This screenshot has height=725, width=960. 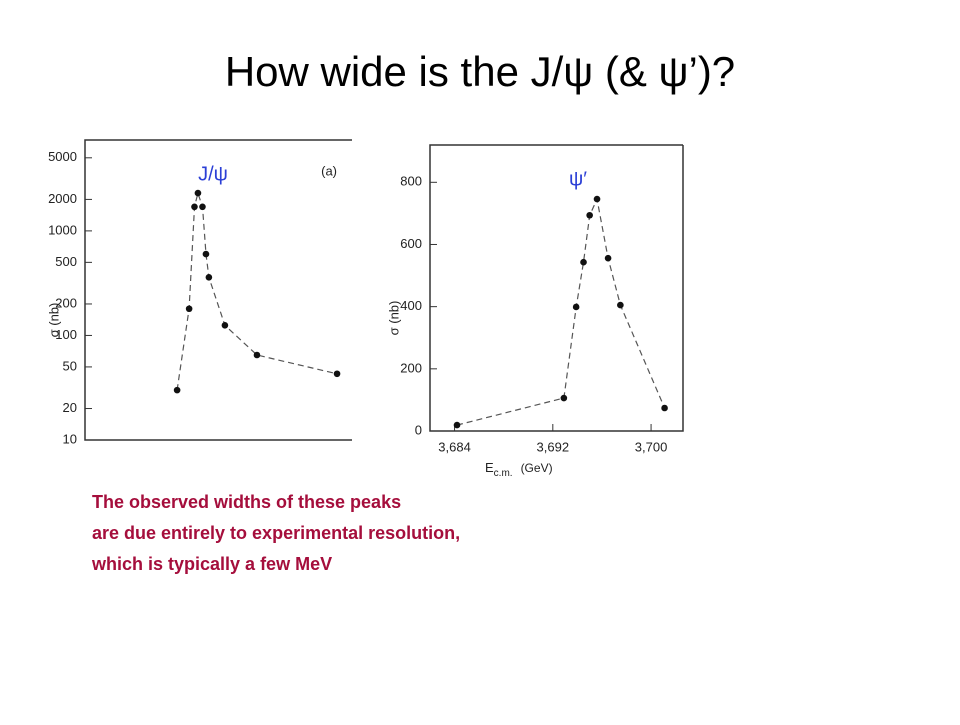 I want to click on y-tick-label: 2000, so click(x=62, y=198).